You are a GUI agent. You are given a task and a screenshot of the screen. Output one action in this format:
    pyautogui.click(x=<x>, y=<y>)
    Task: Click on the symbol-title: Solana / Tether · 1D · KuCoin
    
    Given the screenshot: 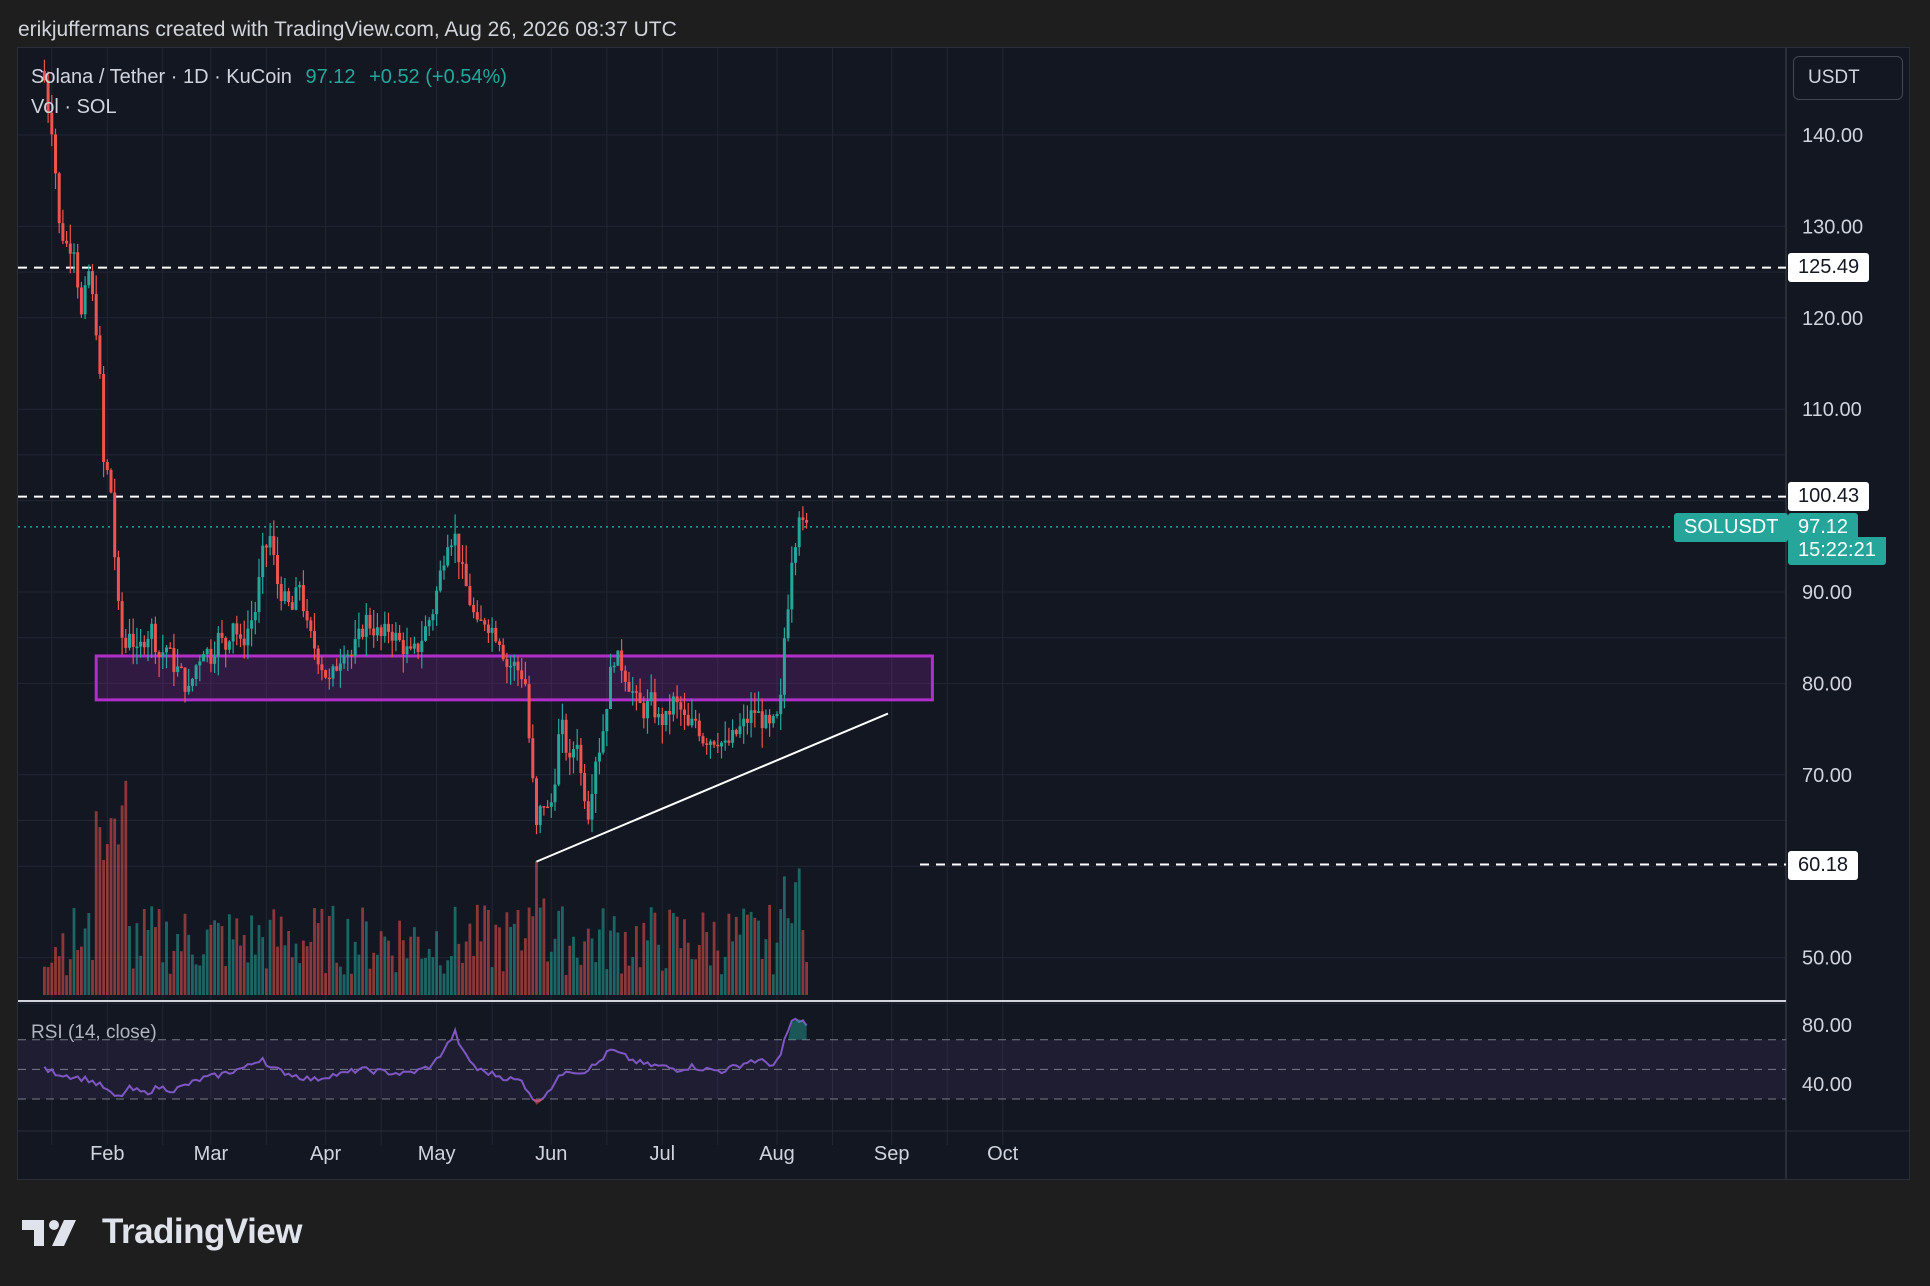 What is the action you would take?
    pyautogui.click(x=161, y=77)
    